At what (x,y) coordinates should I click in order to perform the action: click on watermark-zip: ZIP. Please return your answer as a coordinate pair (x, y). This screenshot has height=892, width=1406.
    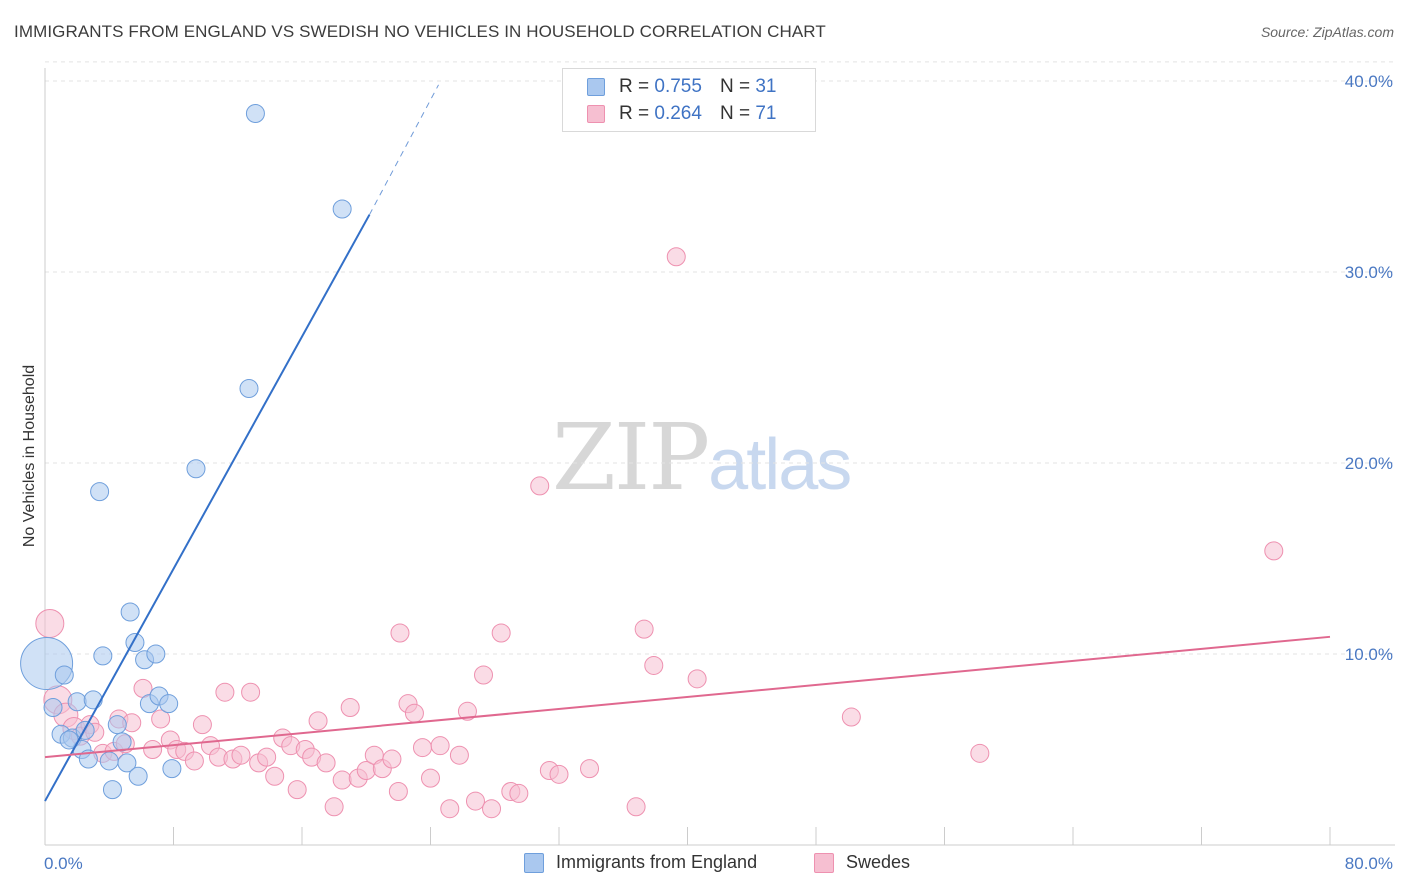
    Looking at the image, I should click on (631, 457).